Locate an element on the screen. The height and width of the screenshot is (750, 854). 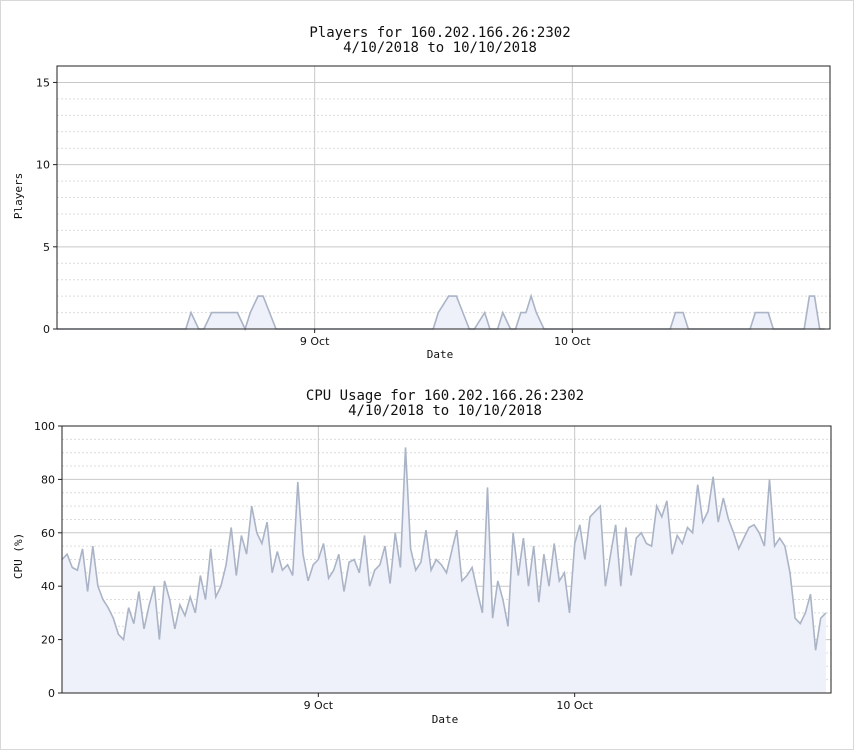
y-tick-label: 5 is located at coordinates (46, 247).